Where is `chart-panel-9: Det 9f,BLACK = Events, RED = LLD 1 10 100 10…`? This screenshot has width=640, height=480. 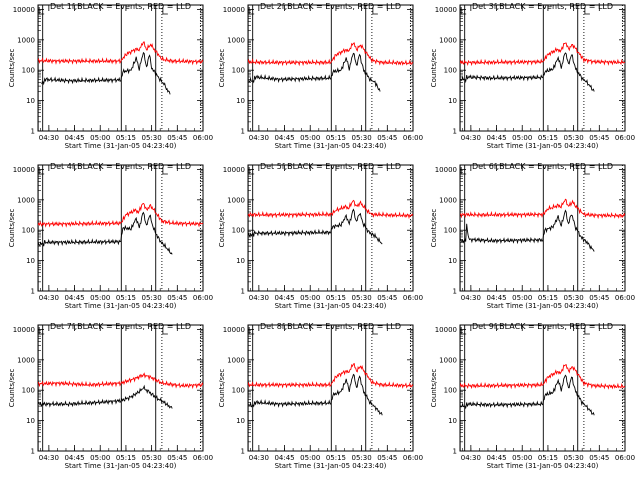
chart-panel-9: Det 9f,BLACK = Events, RED = LLD 1 10 100 10… is located at coordinates (532, 396).